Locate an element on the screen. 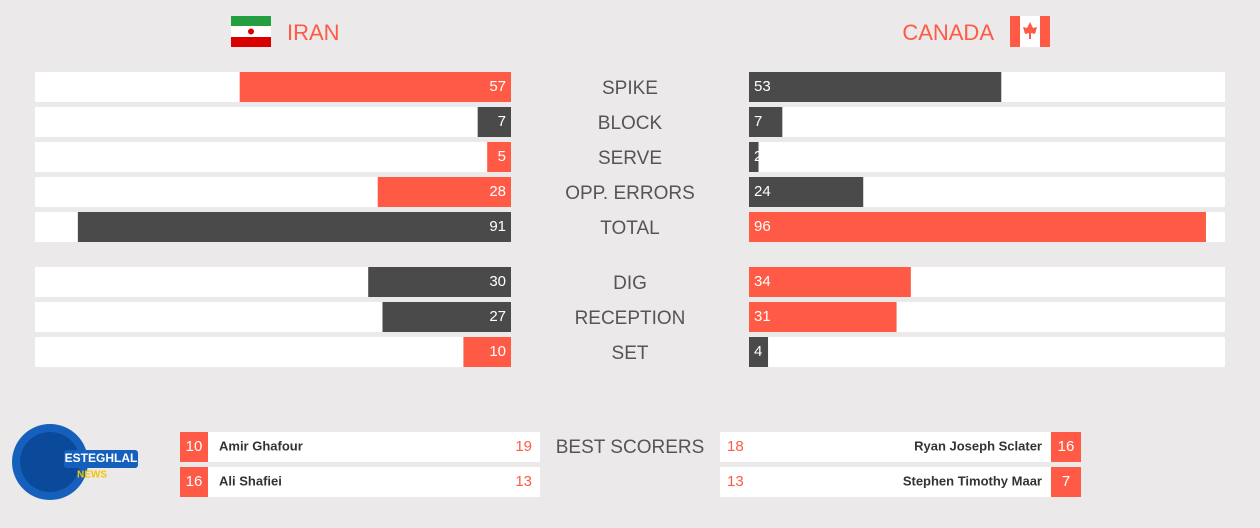 The height and width of the screenshot is (528, 1260). player-name: Stephen Timothy Maar is located at coordinates (972, 480).